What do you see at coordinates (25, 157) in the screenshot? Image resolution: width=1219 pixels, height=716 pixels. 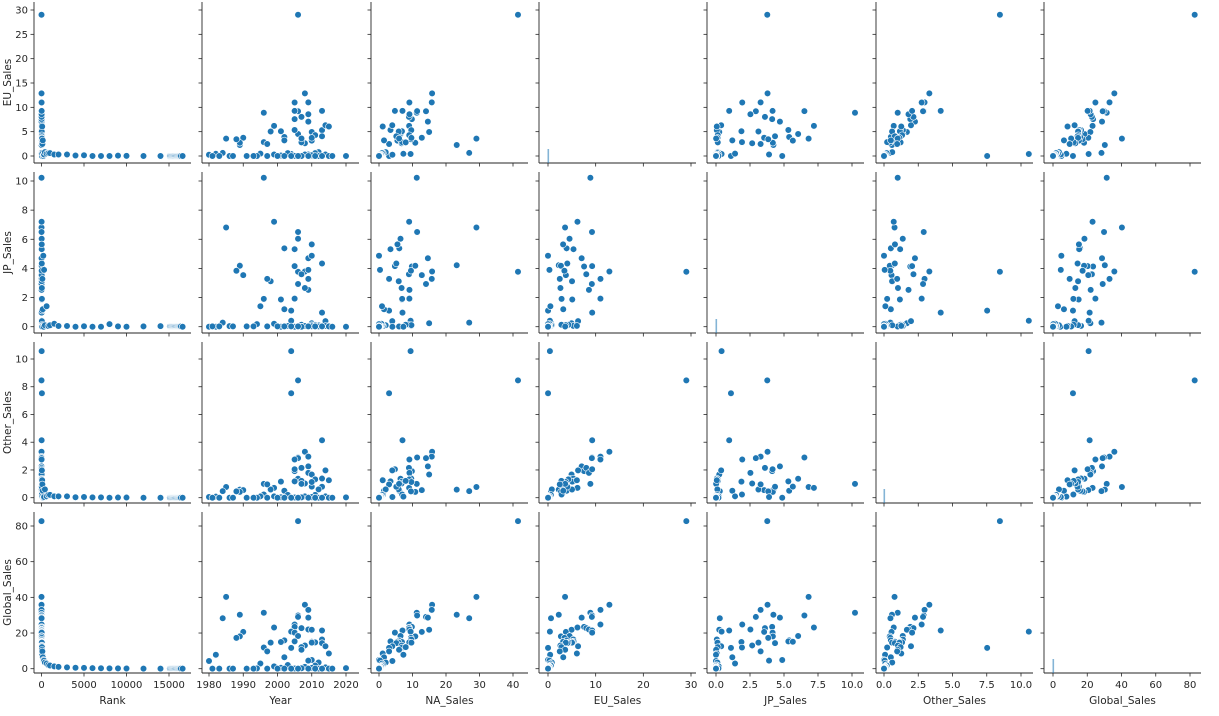 I see `y-tick-label: 0` at bounding box center [25, 157].